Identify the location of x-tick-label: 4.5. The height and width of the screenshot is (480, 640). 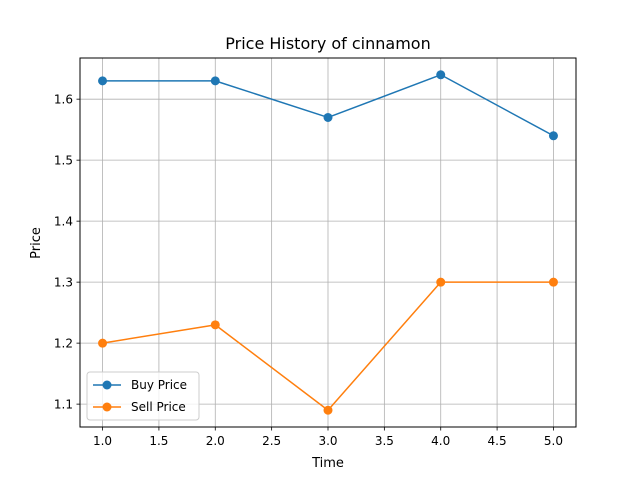
(497, 441).